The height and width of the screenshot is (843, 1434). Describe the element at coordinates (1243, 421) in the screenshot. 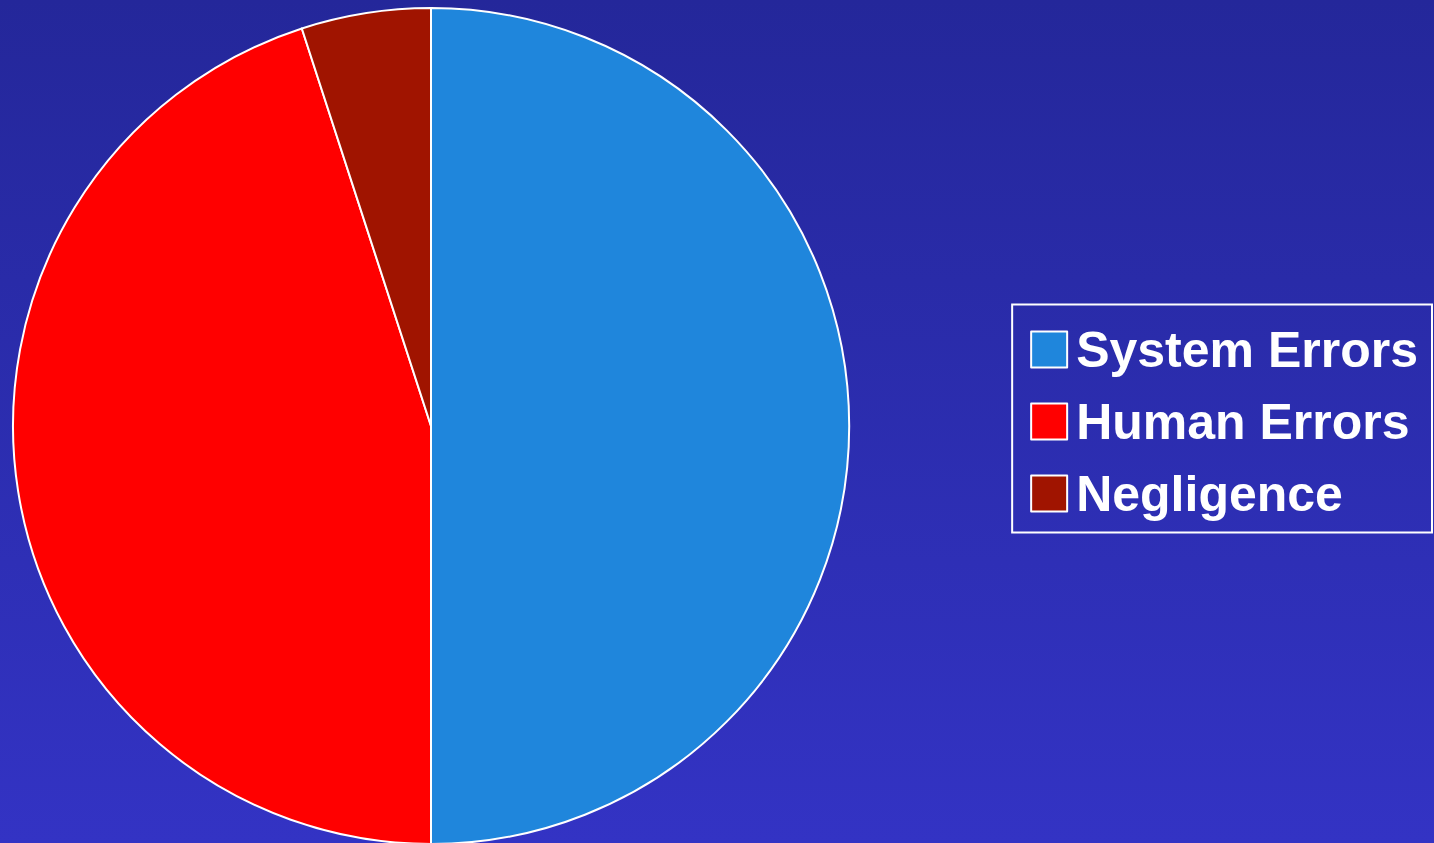

I see `legend-label: Human Errors` at that location.